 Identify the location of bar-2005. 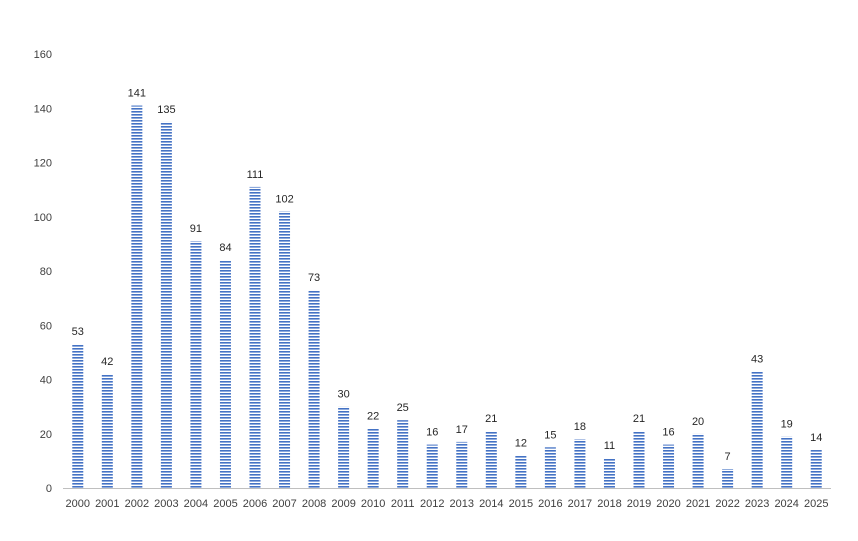
(225, 374).